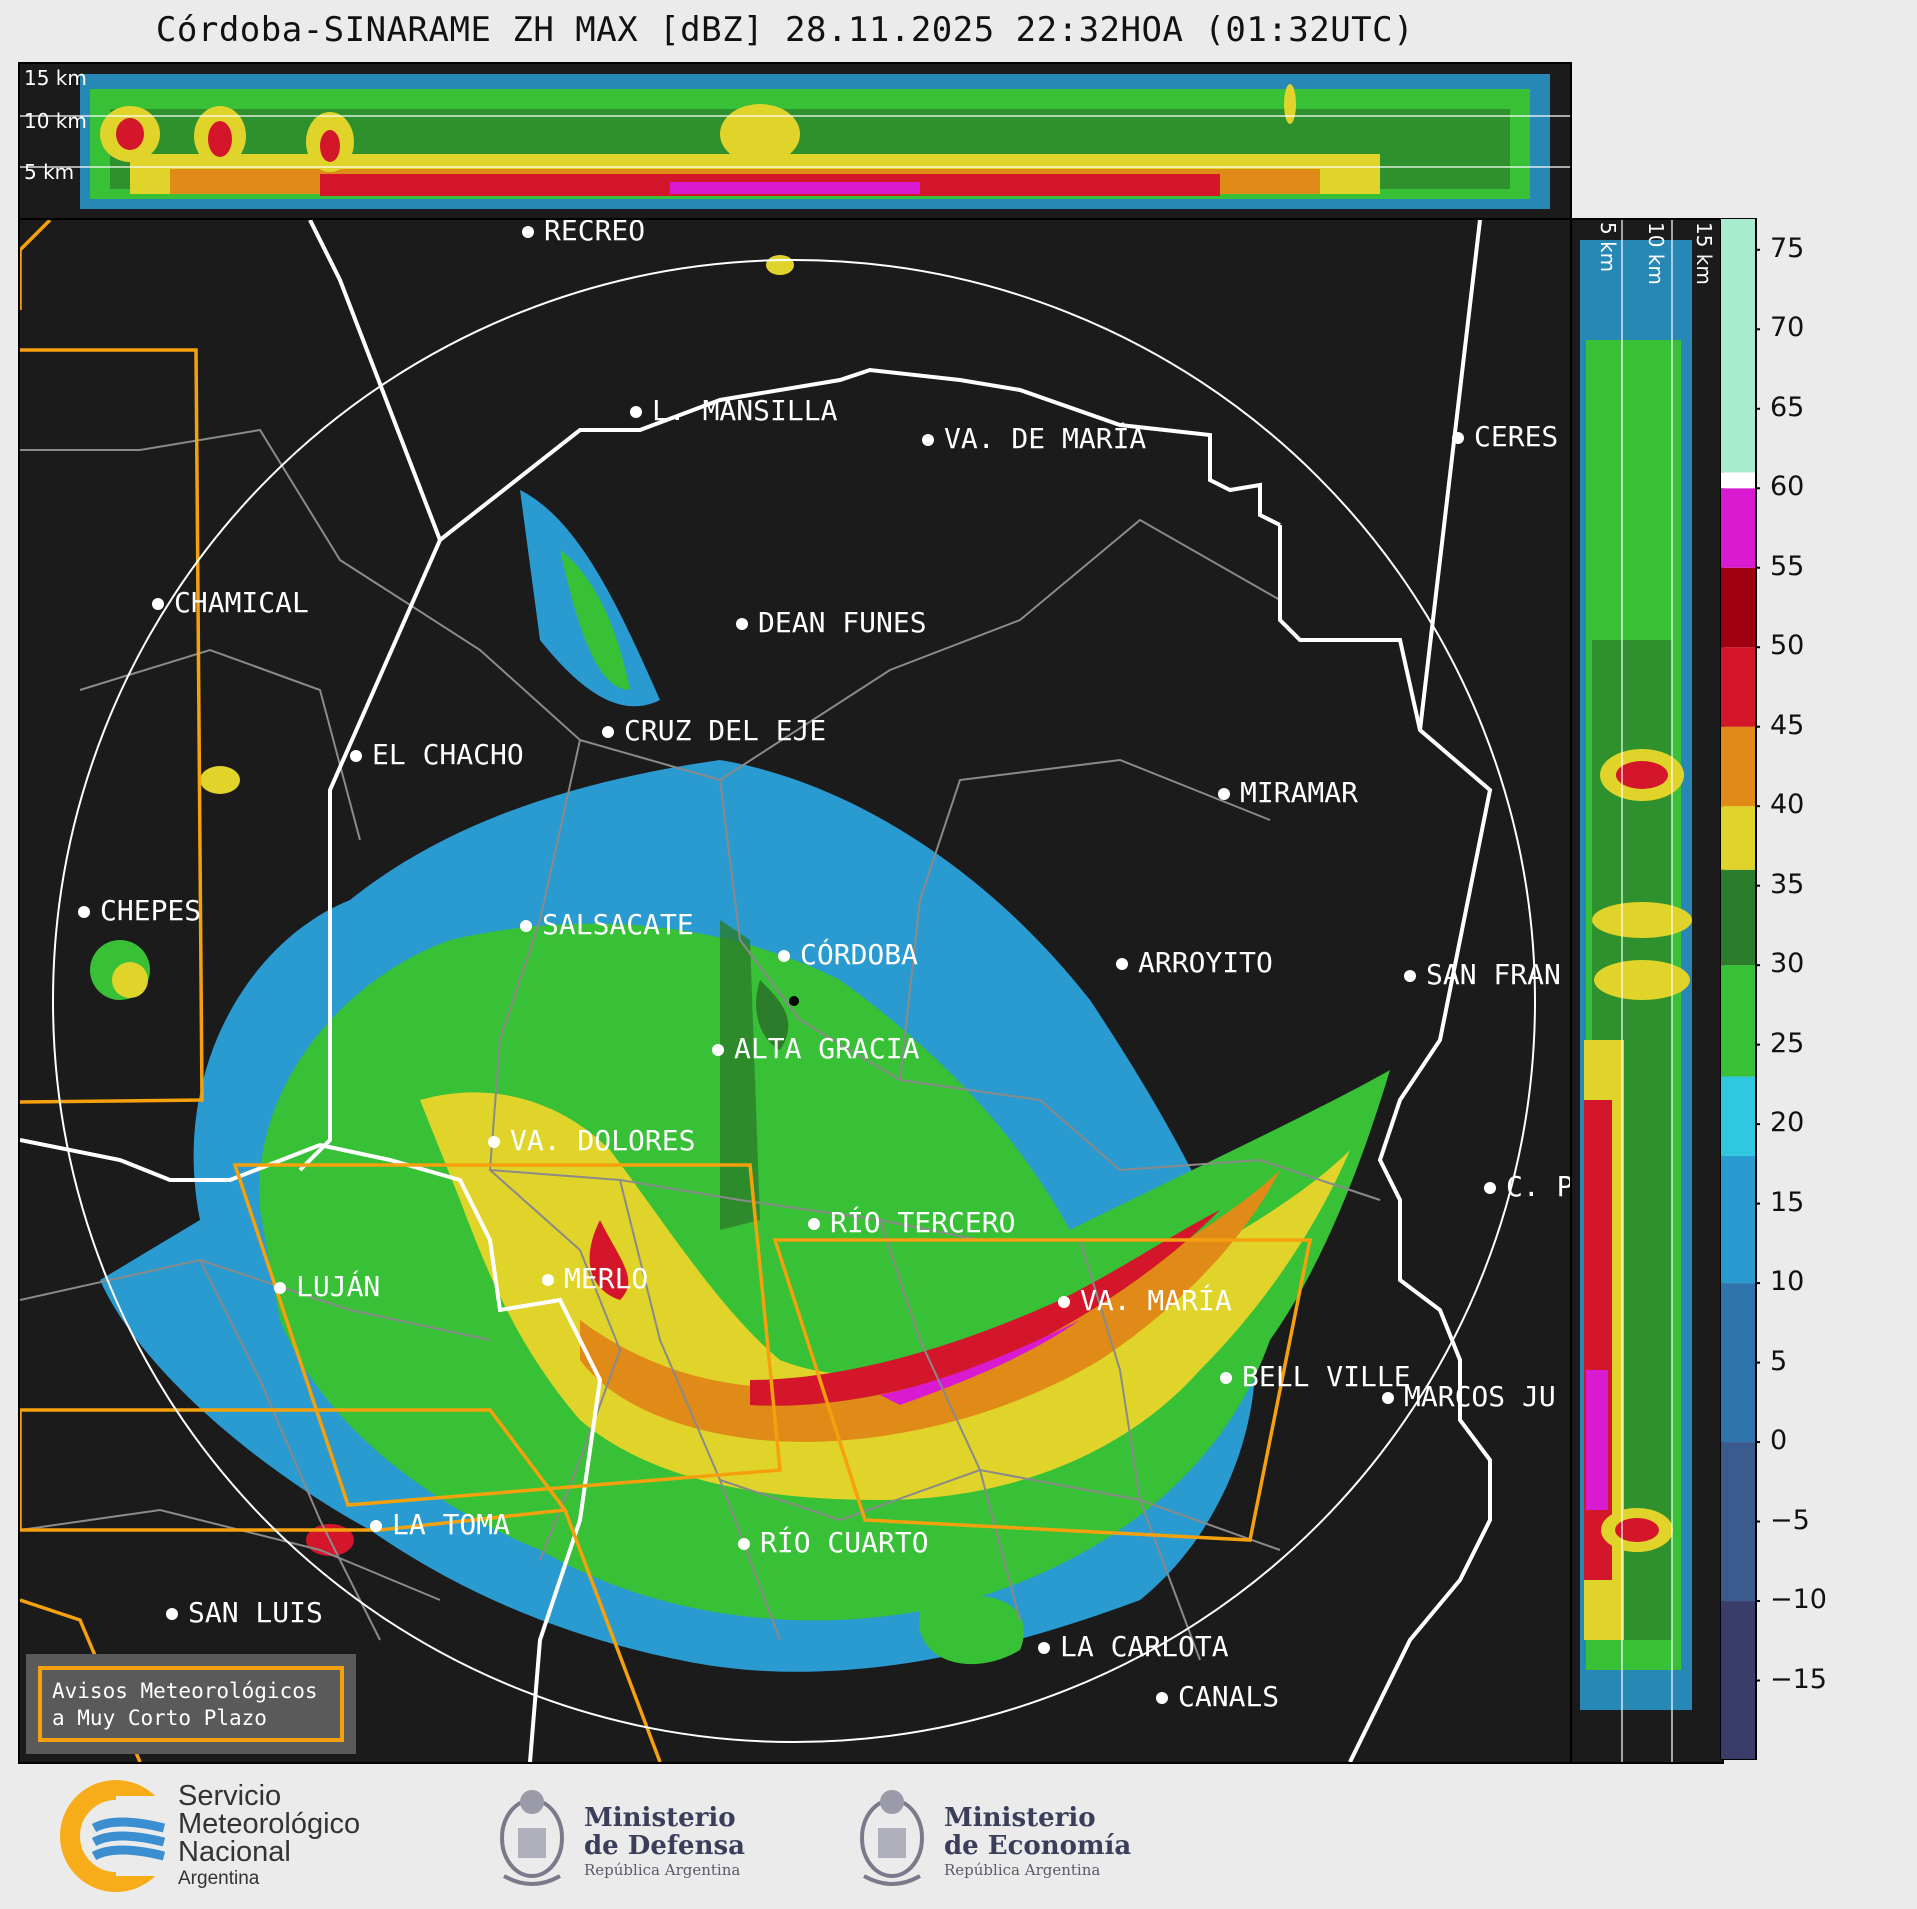  What do you see at coordinates (1779, 1441) in the screenshot?
I see `colorbar-tick-label: 0` at bounding box center [1779, 1441].